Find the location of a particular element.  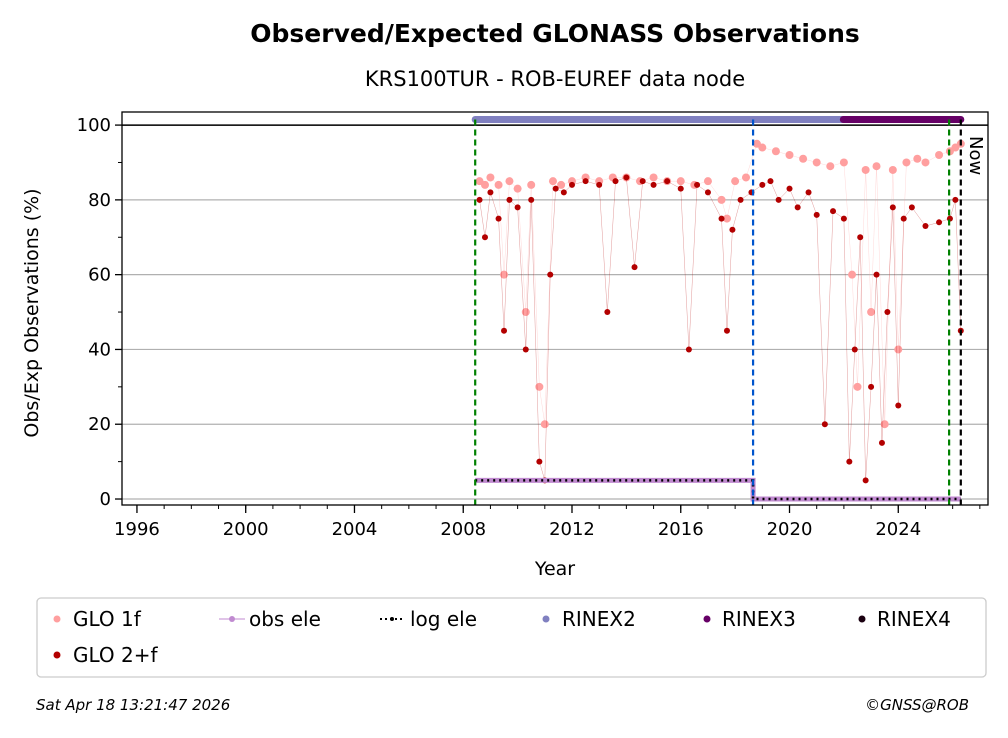

y-tick-label: 0 is located at coordinates (105, 499).